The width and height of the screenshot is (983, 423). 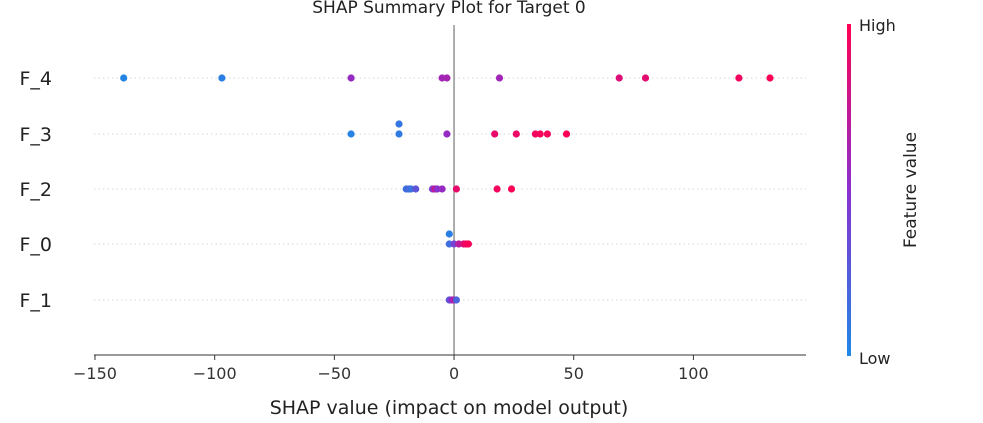 I want to click on x-axis-ticks: −150 −100 −50 0 50 100, so click(x=391, y=369).